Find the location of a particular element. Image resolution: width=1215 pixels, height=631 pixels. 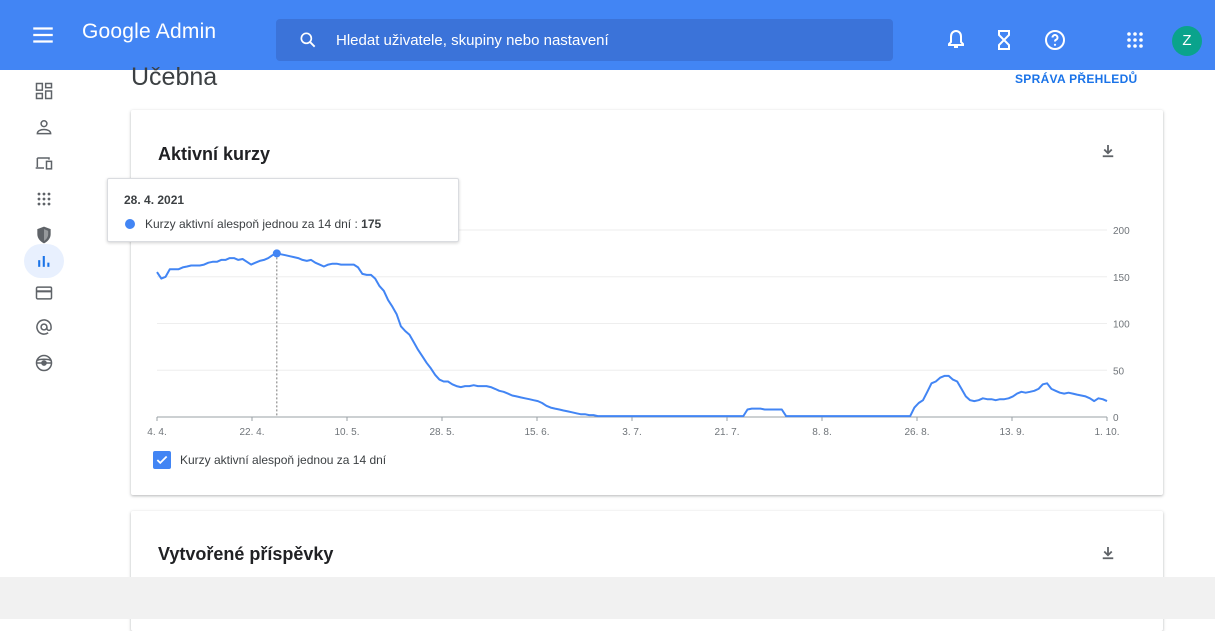

sidebar-item-reports is located at coordinates (44, 261).